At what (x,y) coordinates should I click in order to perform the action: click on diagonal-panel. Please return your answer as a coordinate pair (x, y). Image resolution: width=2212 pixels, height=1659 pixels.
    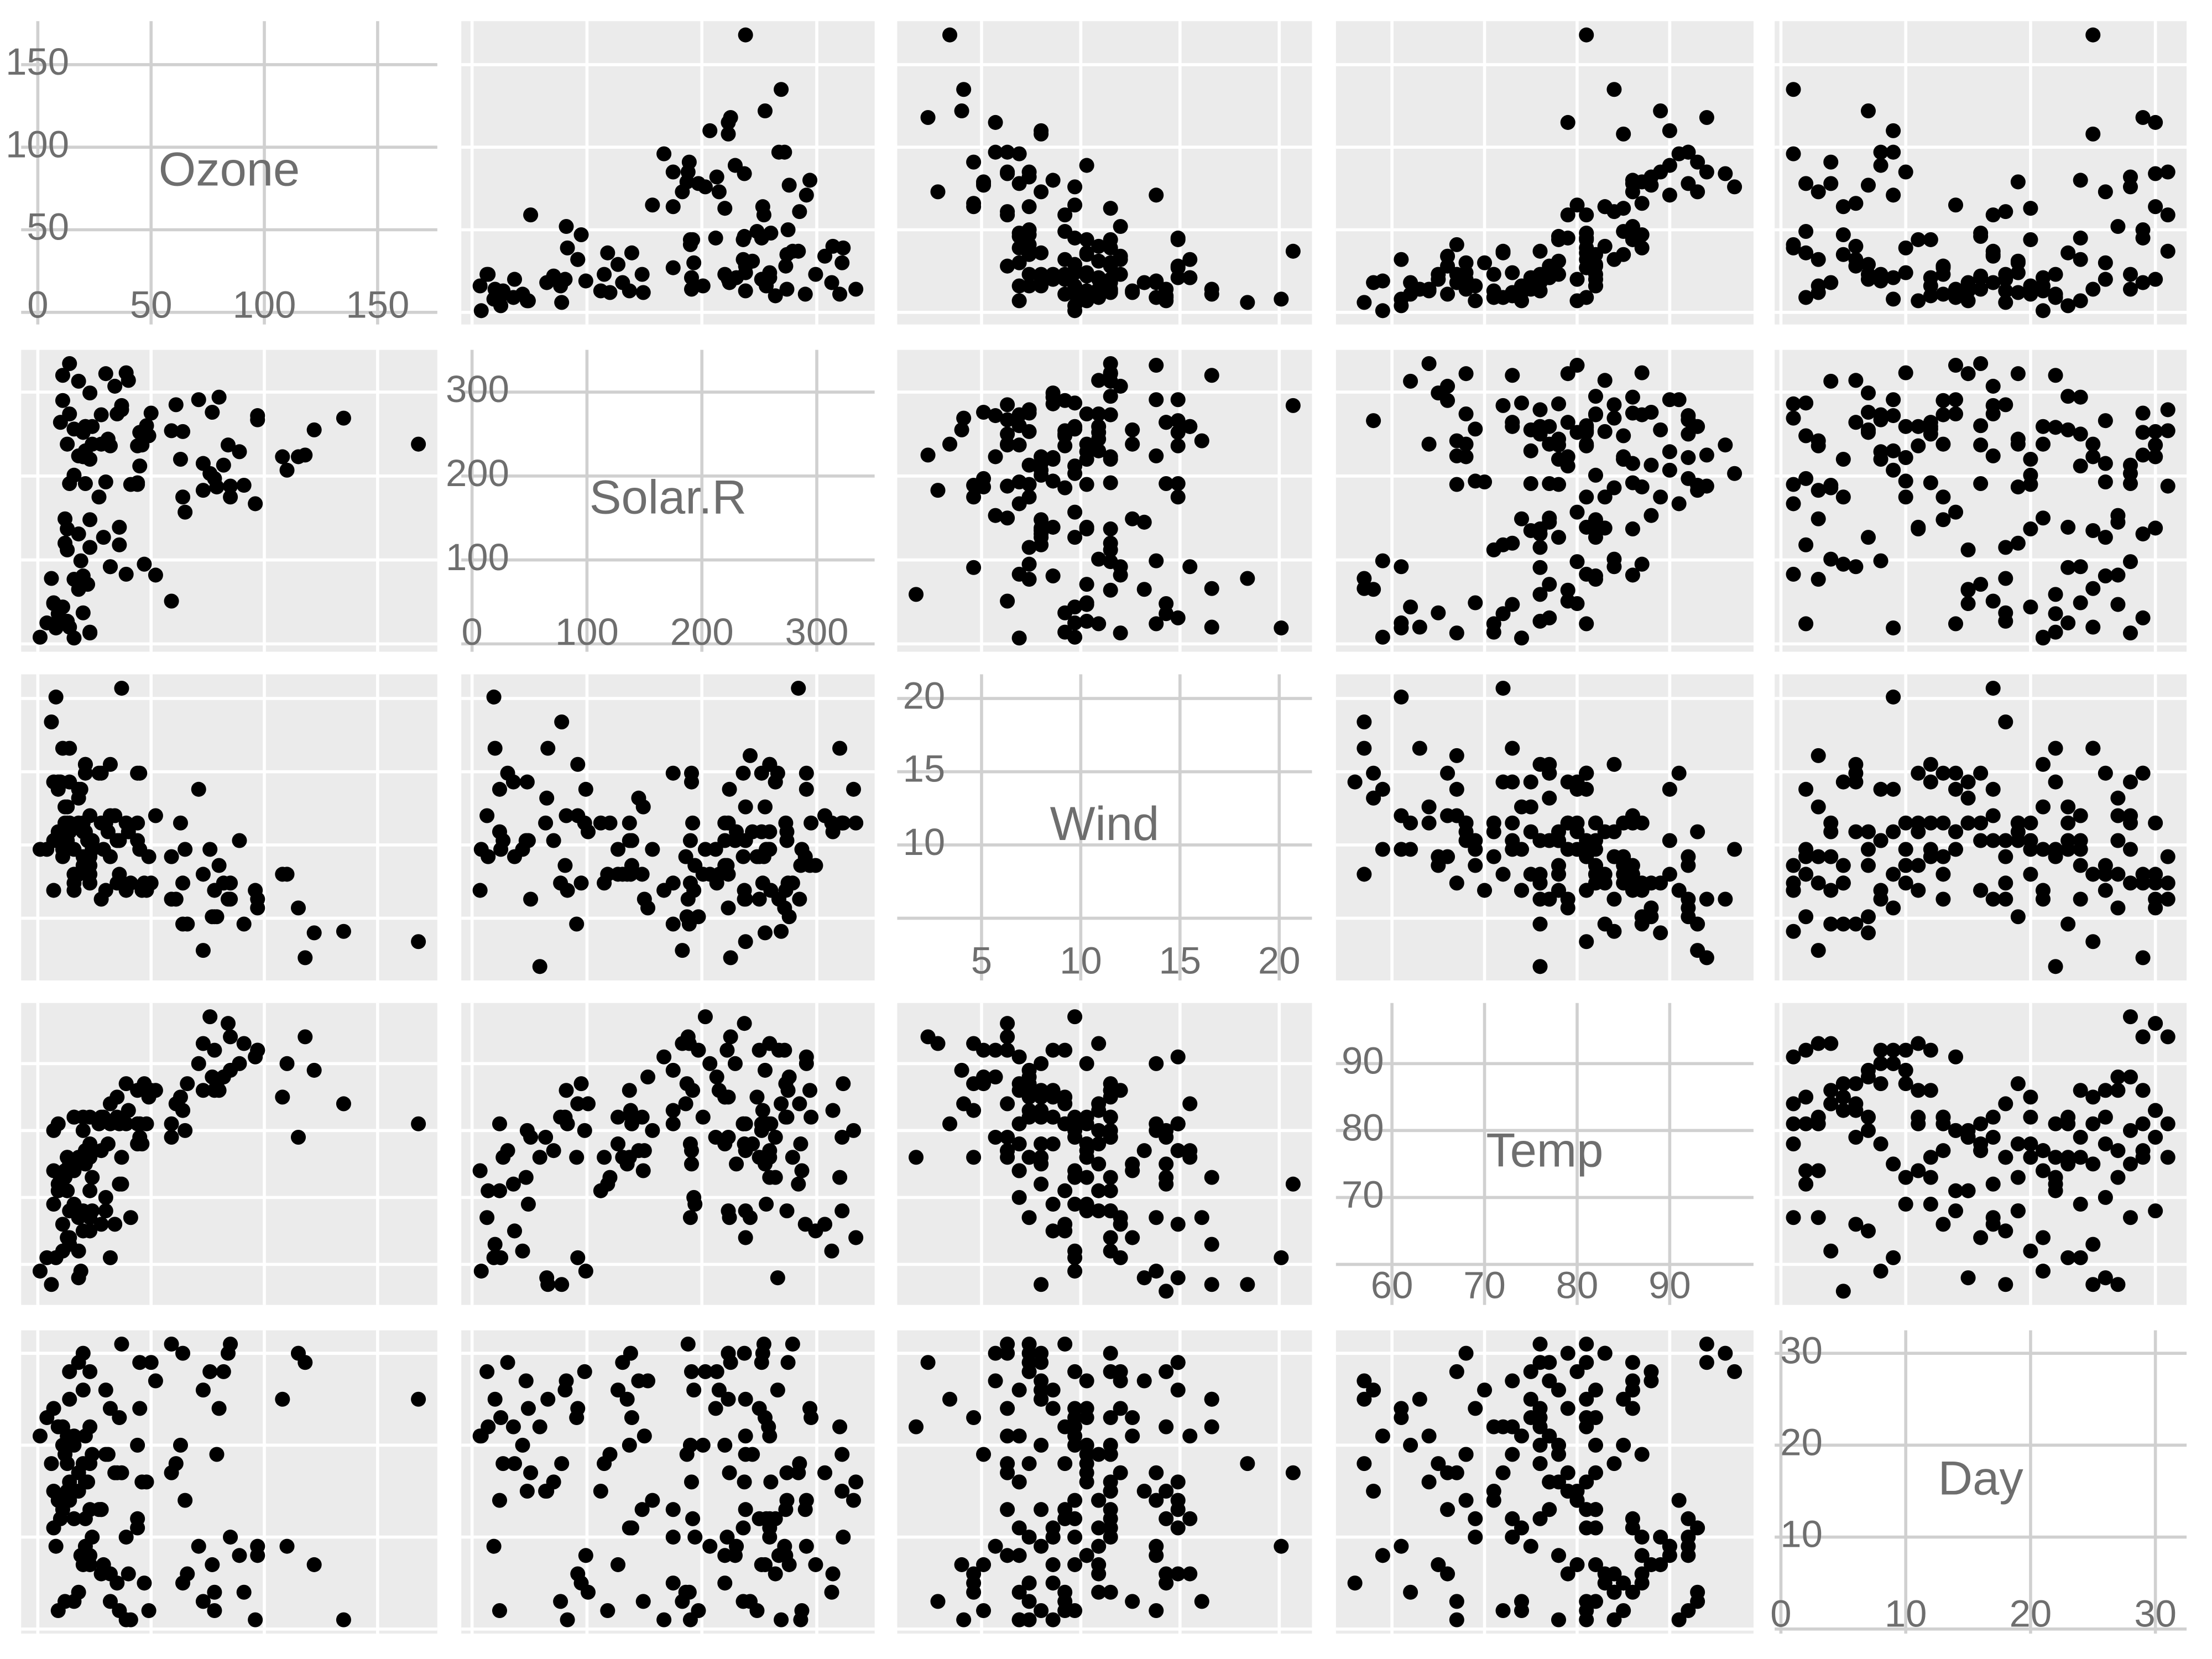
    Looking at the image, I should click on (1981, 1482).